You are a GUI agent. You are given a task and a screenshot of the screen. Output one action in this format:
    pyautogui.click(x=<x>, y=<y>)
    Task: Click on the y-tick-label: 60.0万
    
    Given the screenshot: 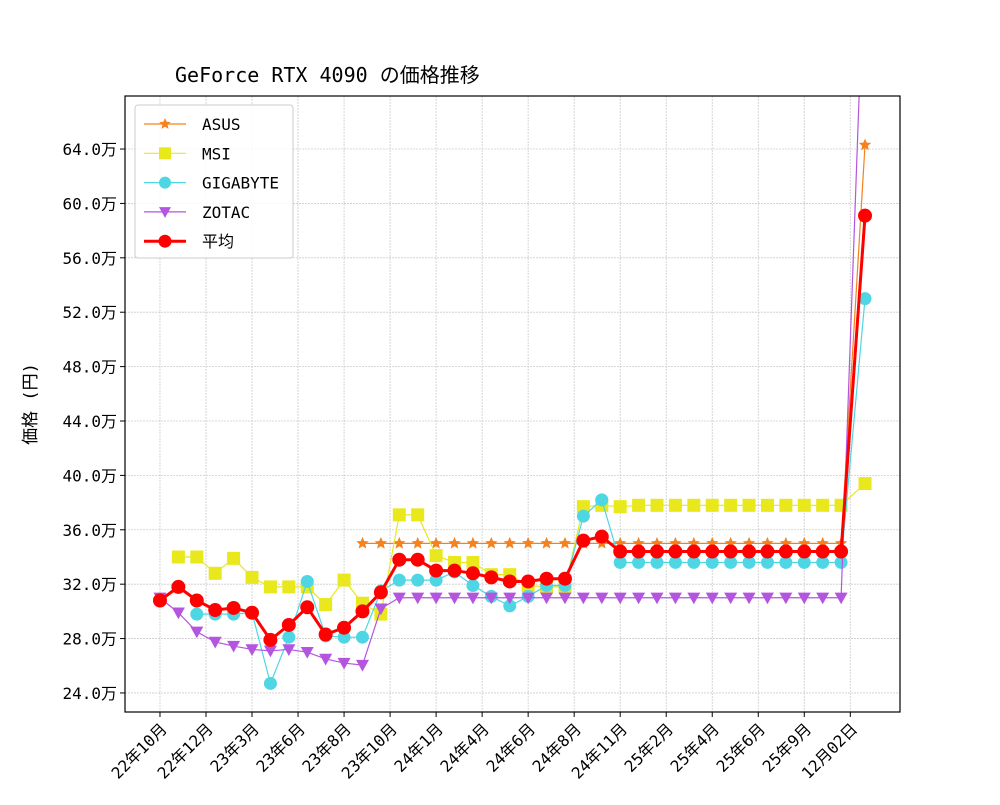 What is the action you would take?
    pyautogui.click(x=89, y=203)
    